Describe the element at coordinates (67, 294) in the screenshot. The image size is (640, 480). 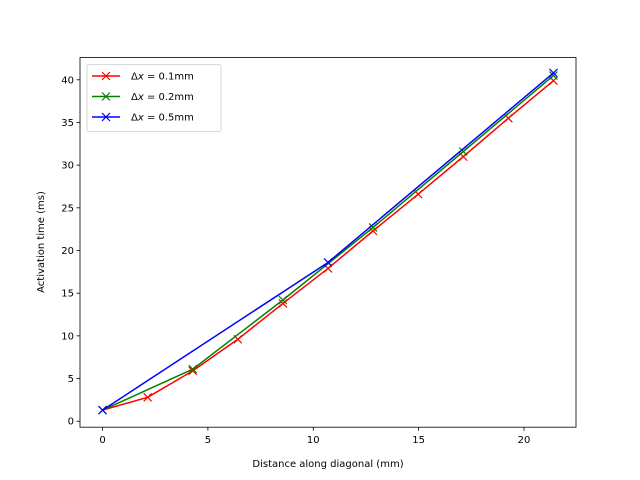
I see `y-tick-label: 15` at that location.